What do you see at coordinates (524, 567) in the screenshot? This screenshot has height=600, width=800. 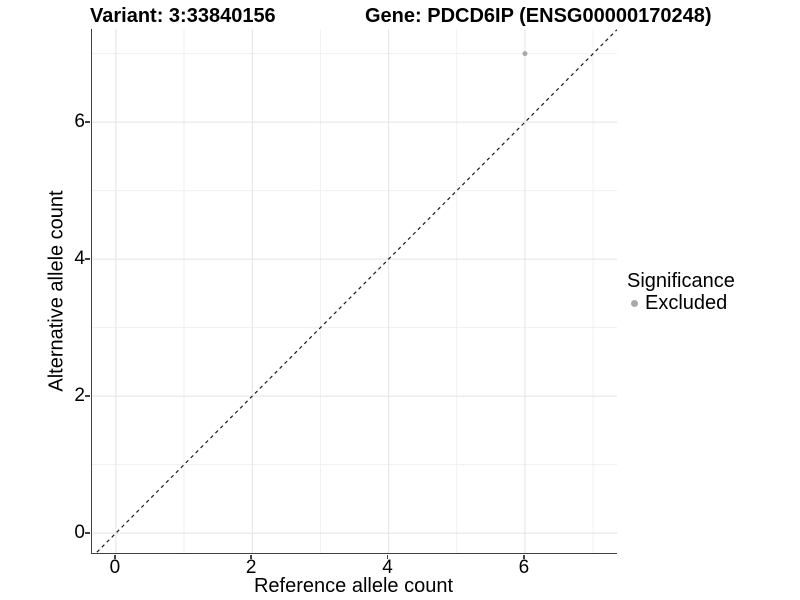 I see `x-tick-label: 6` at bounding box center [524, 567].